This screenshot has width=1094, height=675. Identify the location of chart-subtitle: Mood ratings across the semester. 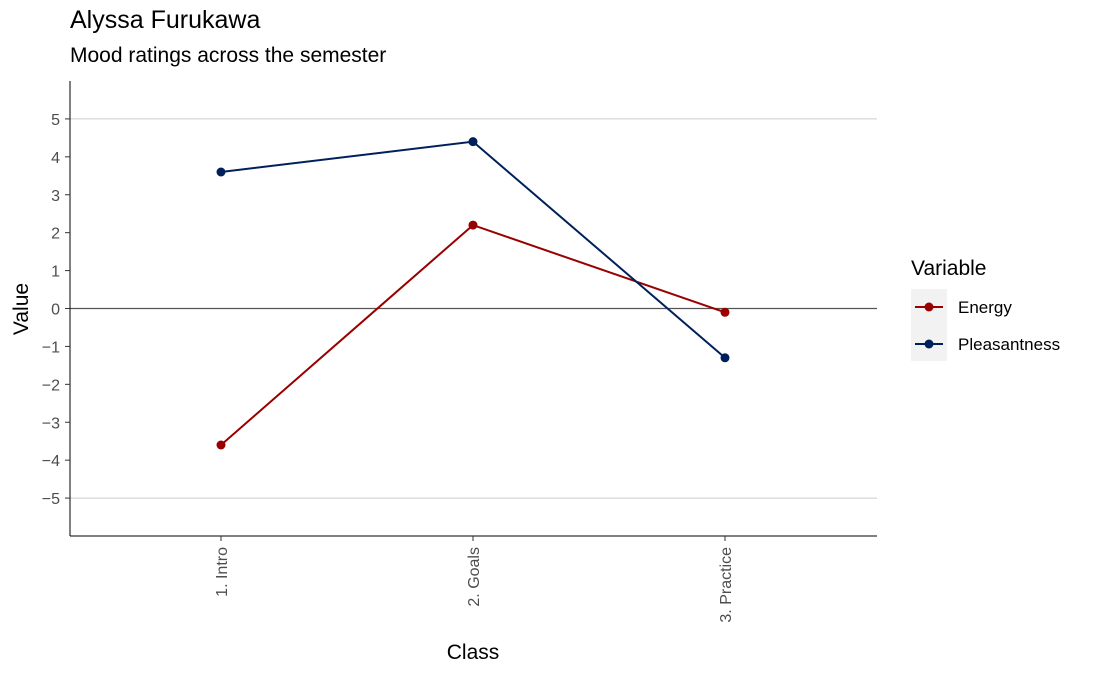
(228, 55).